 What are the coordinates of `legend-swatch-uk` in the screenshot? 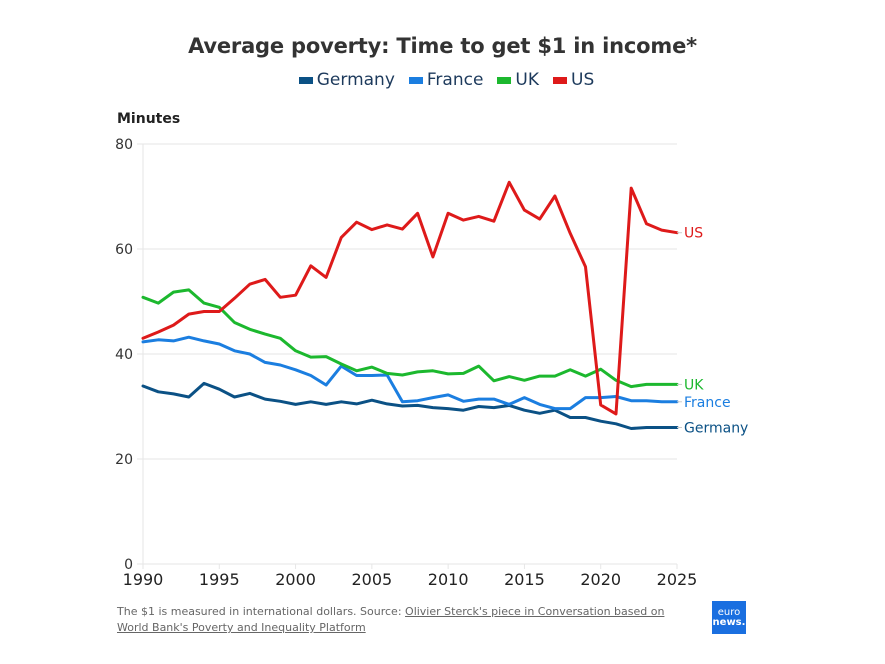 It's located at (504, 80).